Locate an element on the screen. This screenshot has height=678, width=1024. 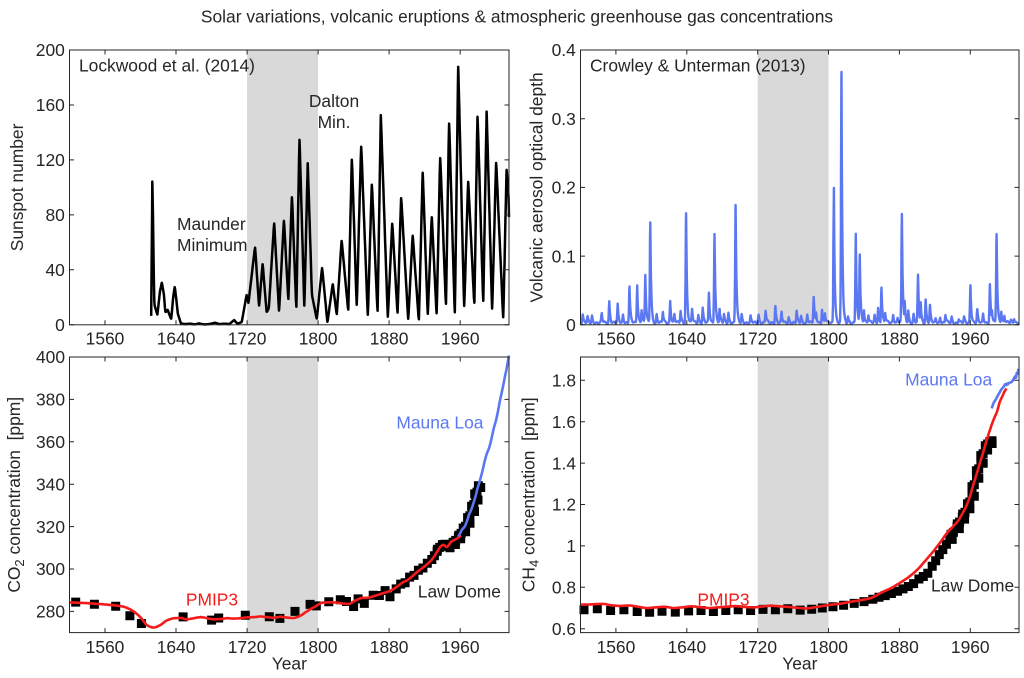
svg-text: Min. is located at coordinates (334, 122).